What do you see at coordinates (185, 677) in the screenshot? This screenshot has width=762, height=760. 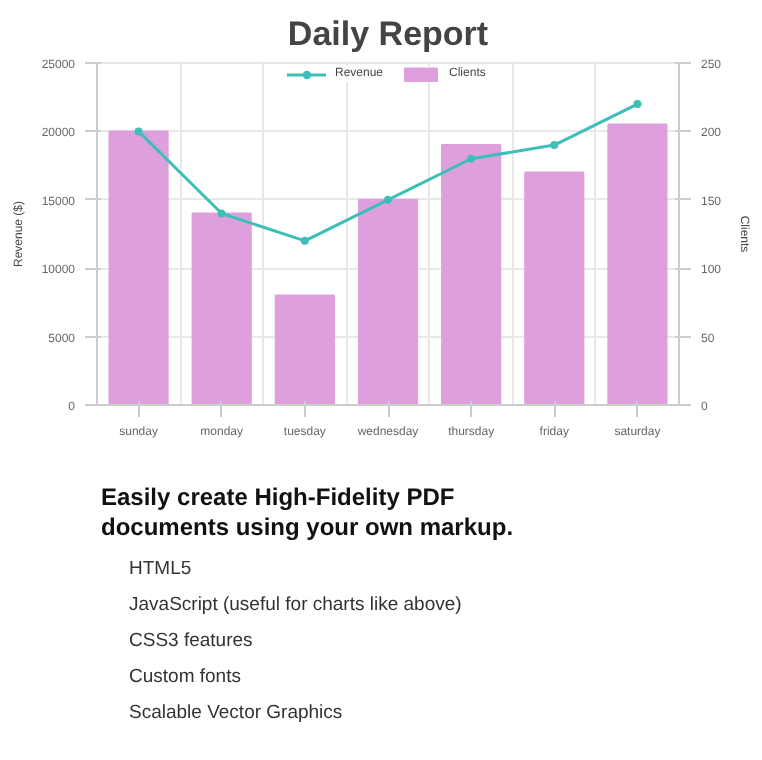 I see `text: Custom fonts` at bounding box center [185, 677].